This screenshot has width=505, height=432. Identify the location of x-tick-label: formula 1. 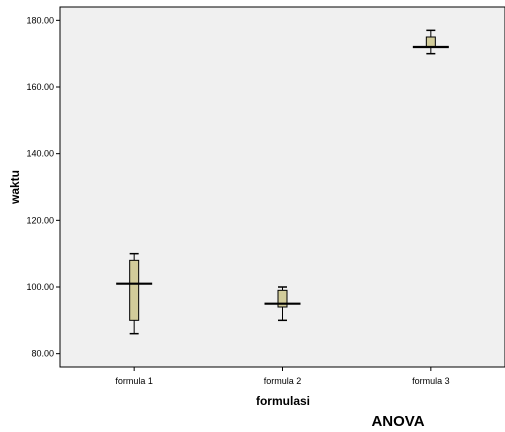
(134, 381).